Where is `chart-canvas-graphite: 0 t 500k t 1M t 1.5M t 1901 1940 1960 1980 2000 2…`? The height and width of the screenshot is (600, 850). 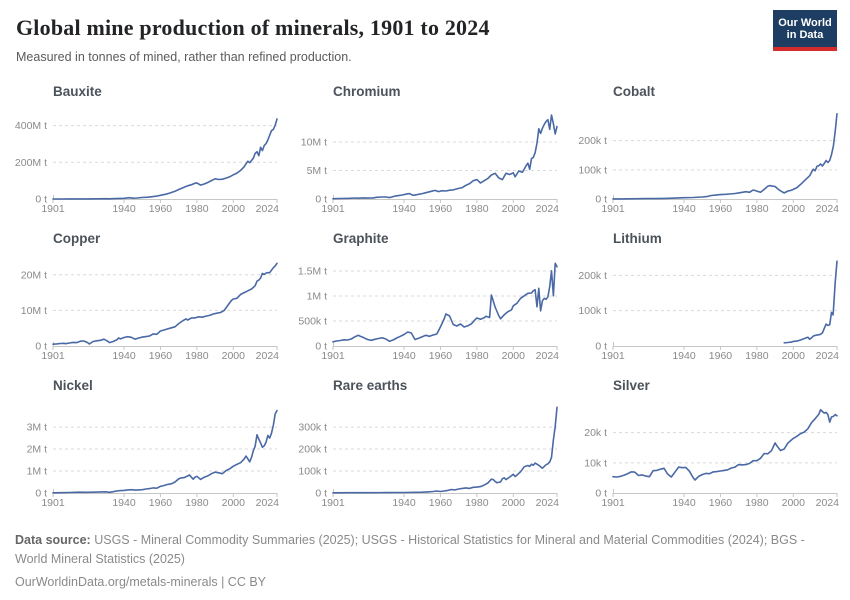 chart-canvas-graphite: 0 t 500k t 1M t 1.5M t 1901 1940 1960 1980 2000 2… is located at coordinates (429, 312).